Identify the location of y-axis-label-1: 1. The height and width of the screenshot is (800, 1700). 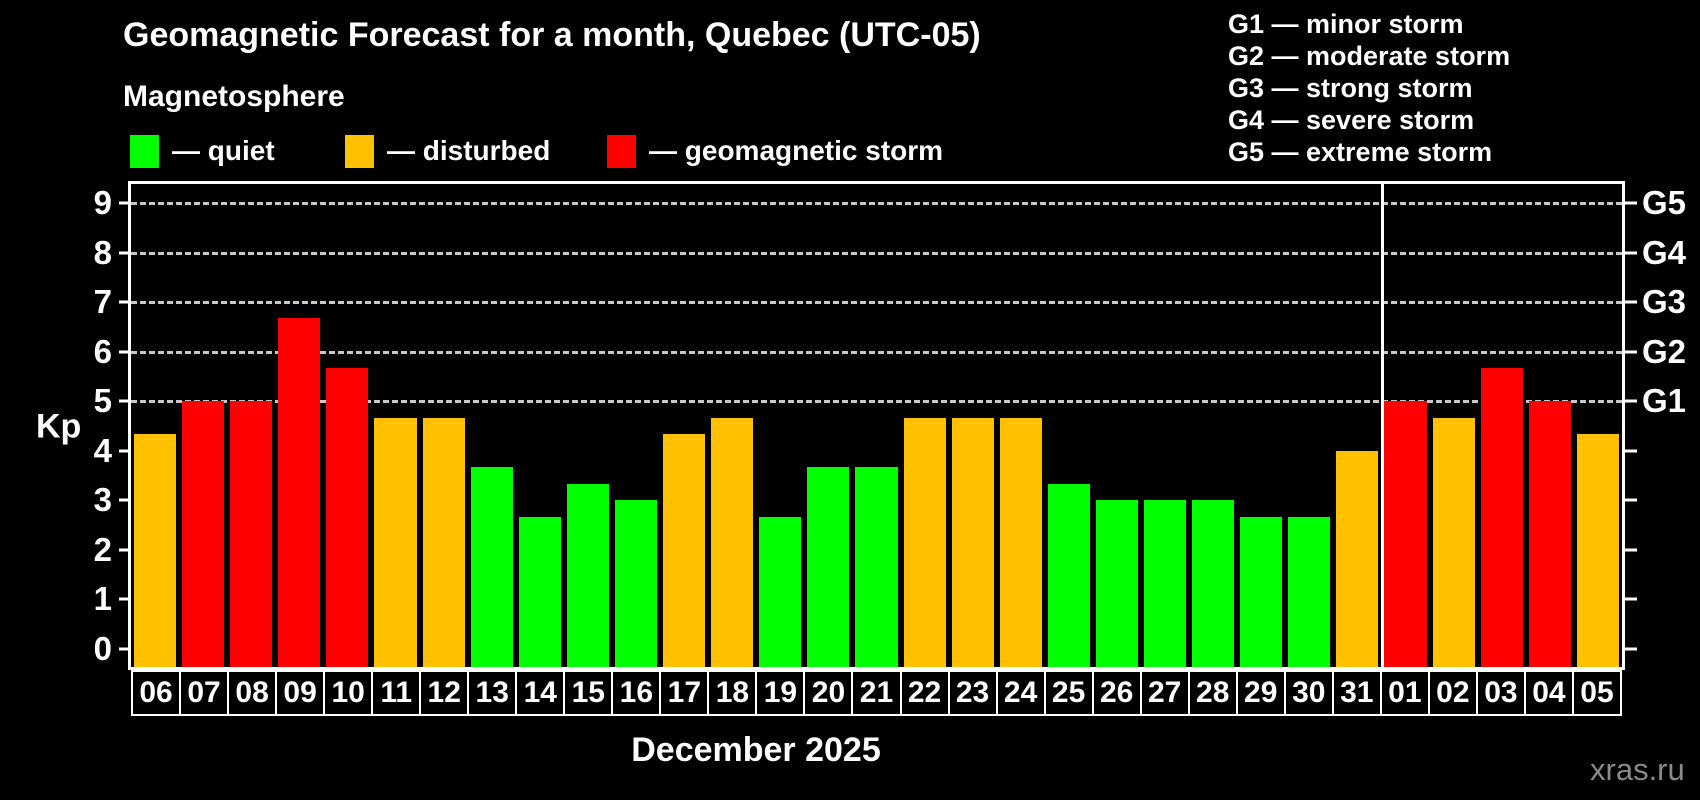
(102, 599).